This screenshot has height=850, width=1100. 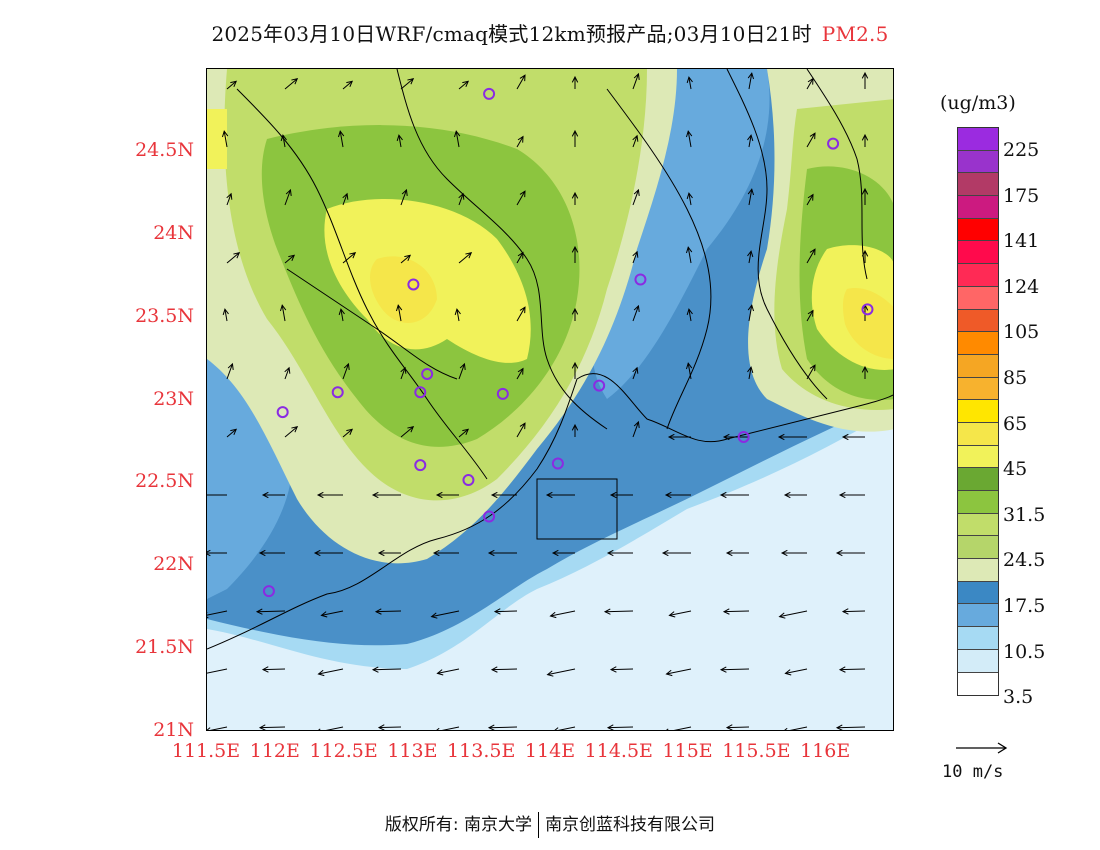 What do you see at coordinates (164, 647) in the screenshot?
I see `y-tick-label: 21.5N` at bounding box center [164, 647].